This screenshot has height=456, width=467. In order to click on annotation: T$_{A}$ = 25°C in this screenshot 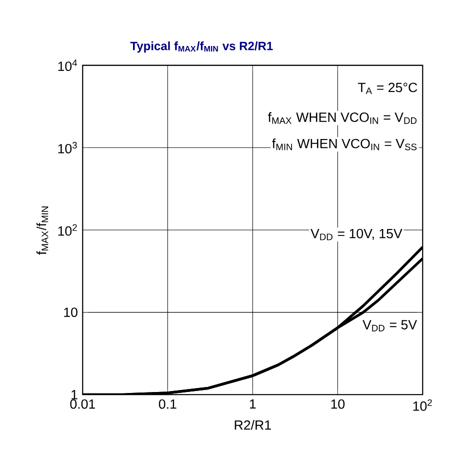, I will do `click(388, 88)`.